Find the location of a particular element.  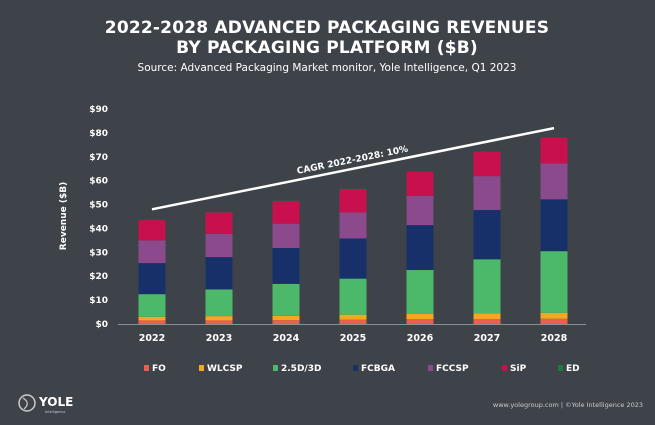

bar-FCCSP-2022 is located at coordinates (152, 252).